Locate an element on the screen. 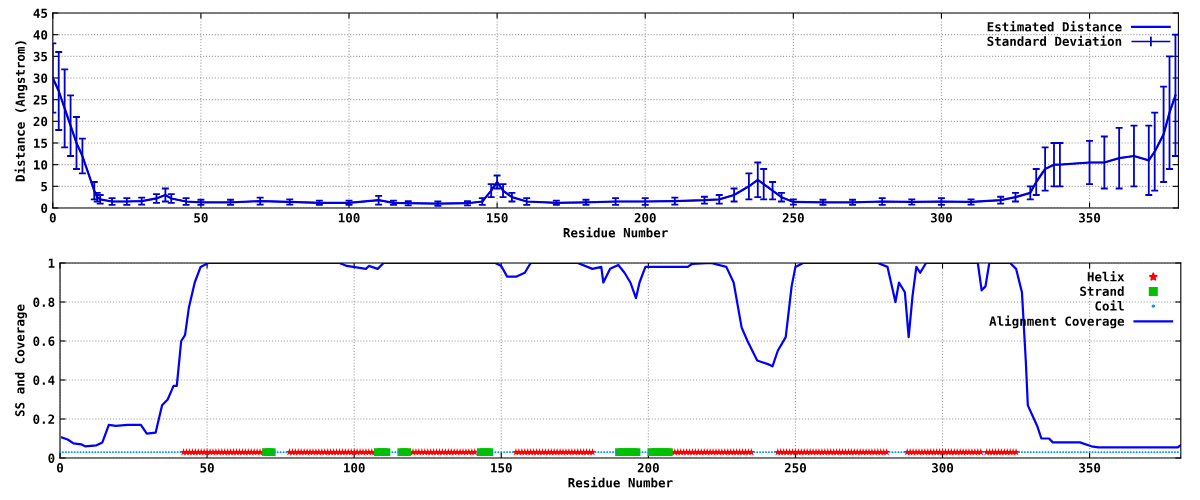 The height and width of the screenshot is (500, 1200). legend-label: Coil is located at coordinates (1109, 305).